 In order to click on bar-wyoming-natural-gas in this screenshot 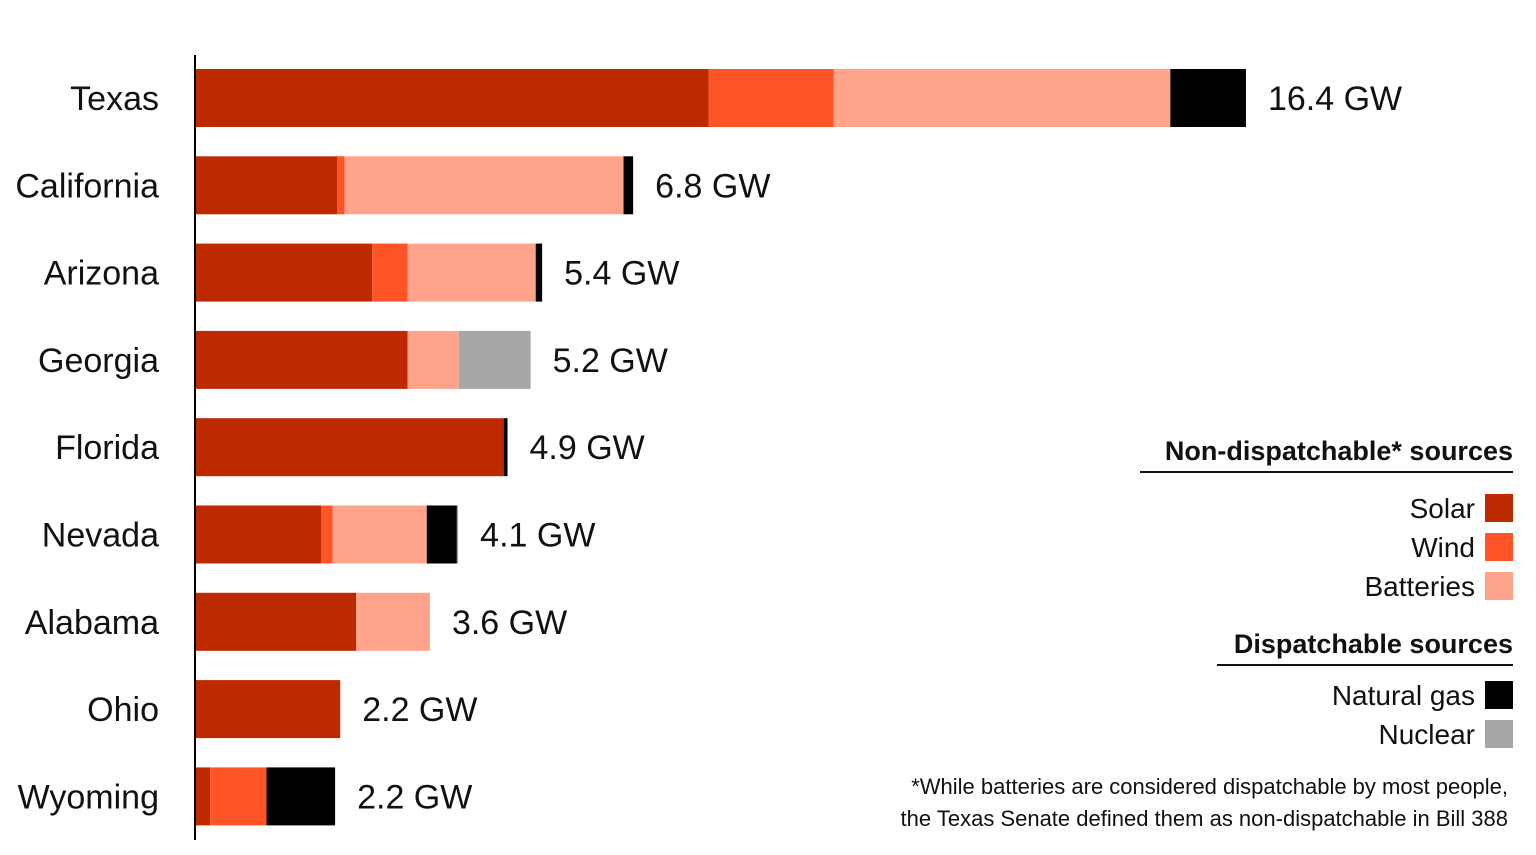, I will do `click(301, 796)`.